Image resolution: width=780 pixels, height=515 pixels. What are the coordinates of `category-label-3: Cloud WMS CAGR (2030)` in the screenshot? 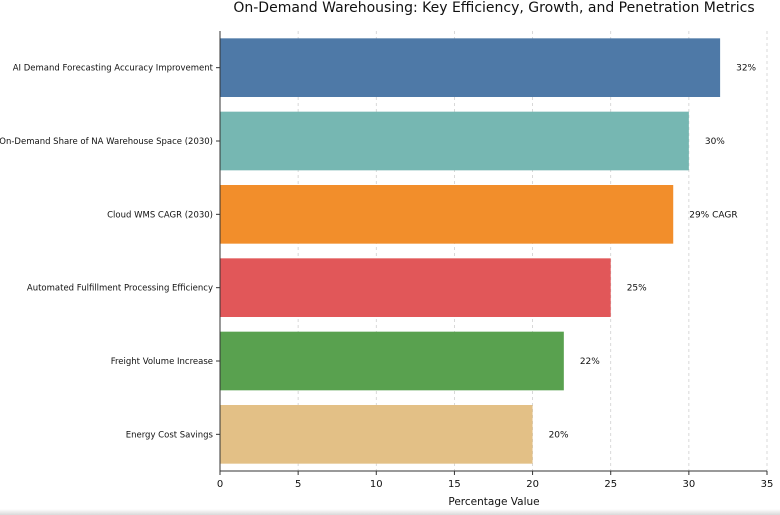 It's located at (160, 215).